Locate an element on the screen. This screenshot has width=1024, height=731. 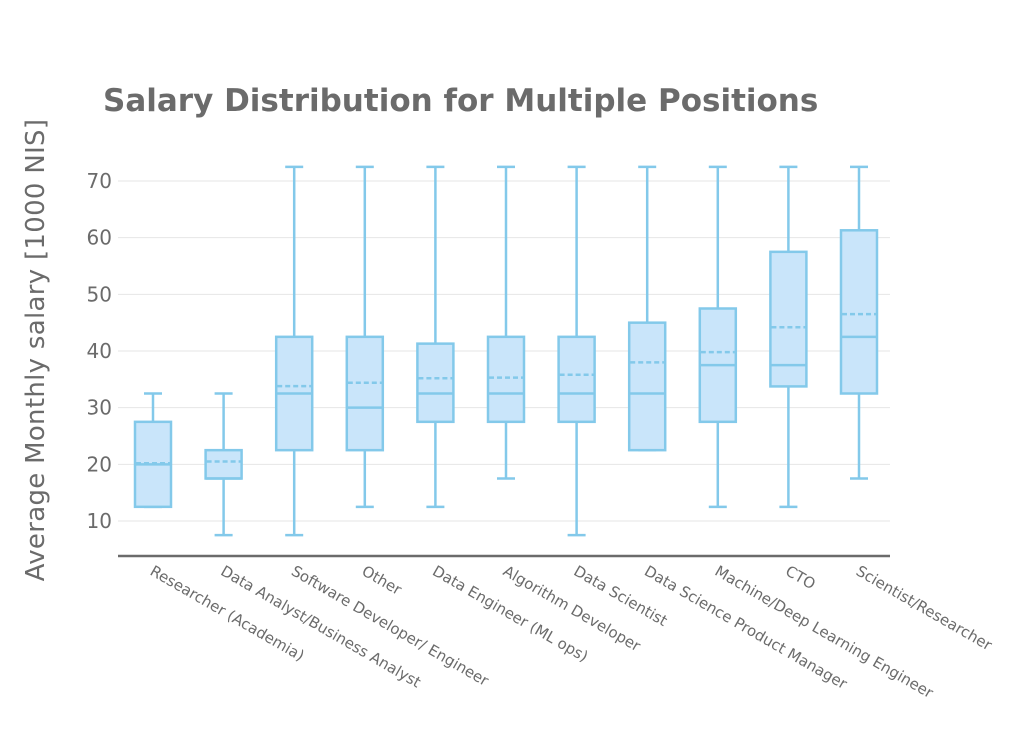
y-tick-label: 30 is located at coordinates (99, 408).